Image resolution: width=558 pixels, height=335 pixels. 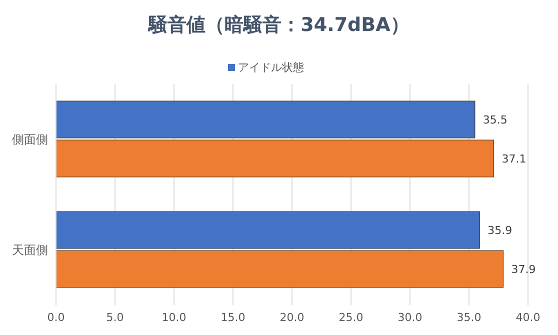 What do you see at coordinates (523, 269) in the screenshot?
I see `data-label: 37.9` at bounding box center [523, 269].